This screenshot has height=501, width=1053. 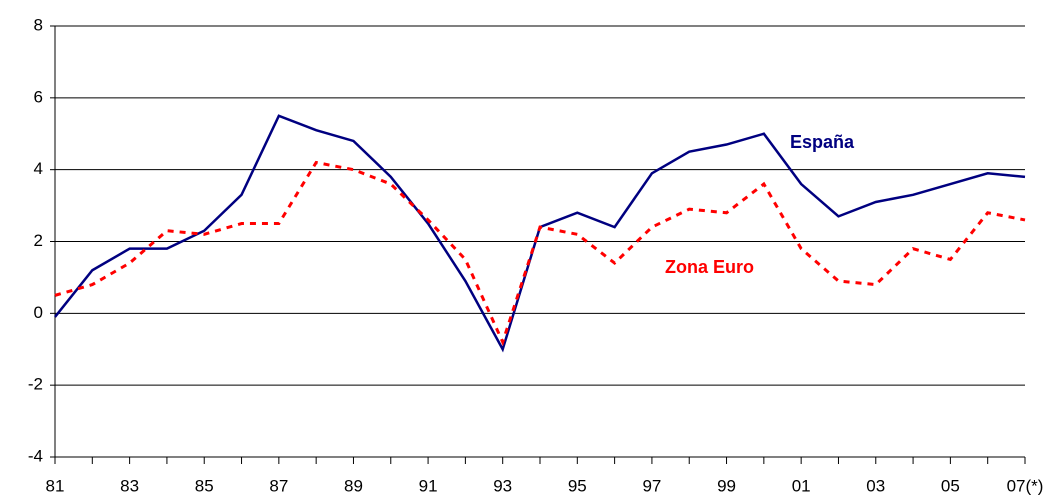 I want to click on x-tick-label: 83, so click(x=129, y=485).